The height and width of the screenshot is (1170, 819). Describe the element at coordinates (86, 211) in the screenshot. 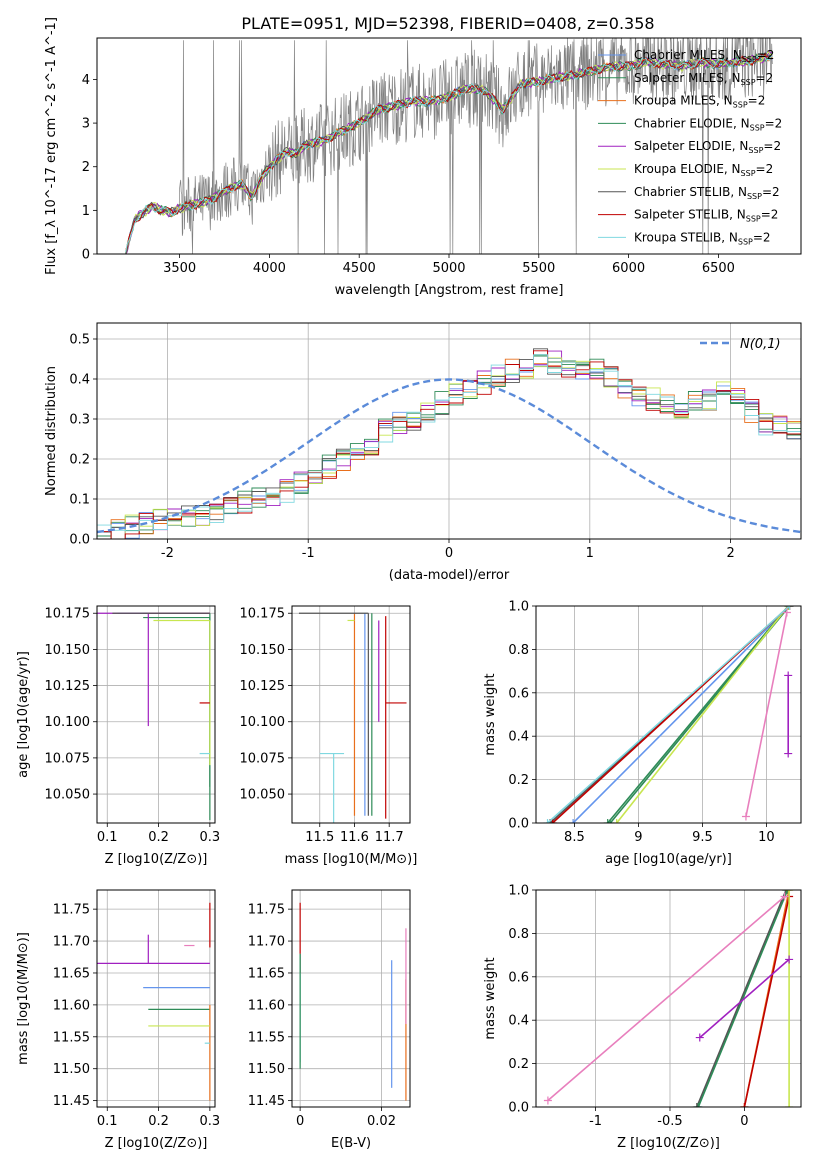

I see `y-tick-label: 1` at that location.